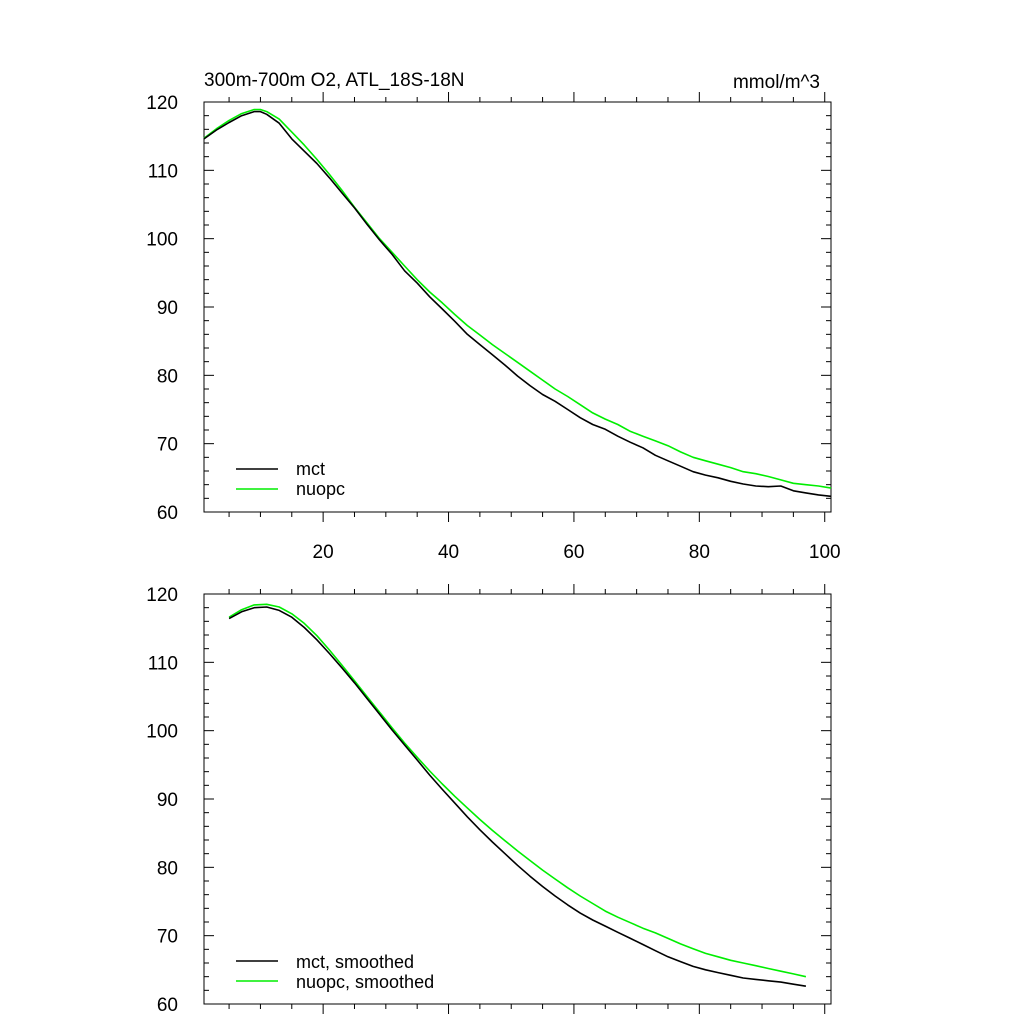  Describe the element at coordinates (310, 469) in the screenshot. I see `legend-label-mct: mct` at that location.